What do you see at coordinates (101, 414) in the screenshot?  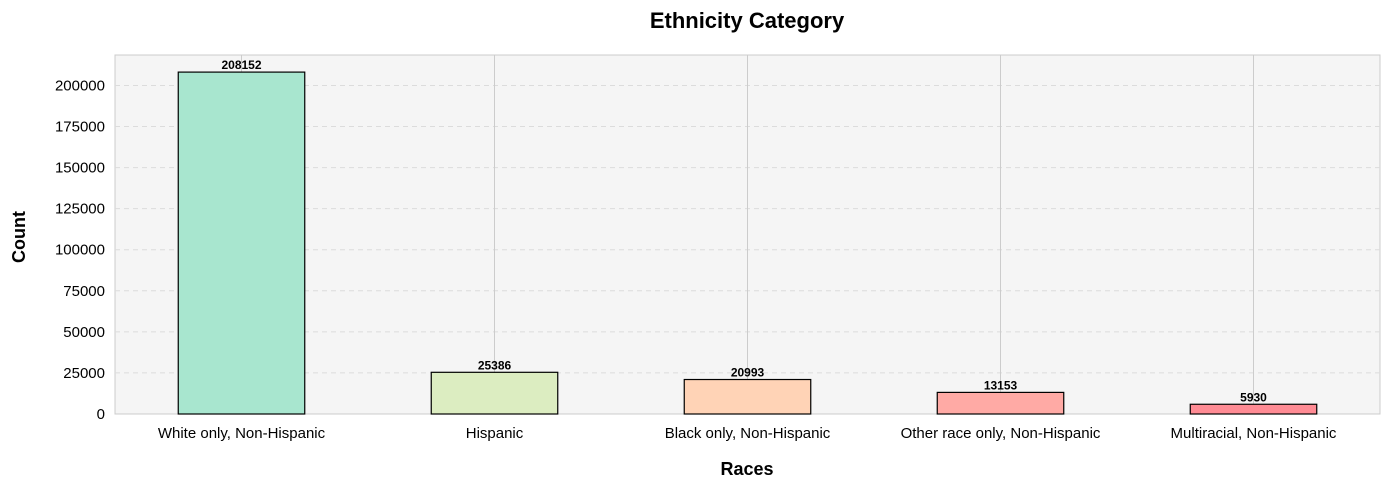 I see `y-tick-label: 0` at bounding box center [101, 414].